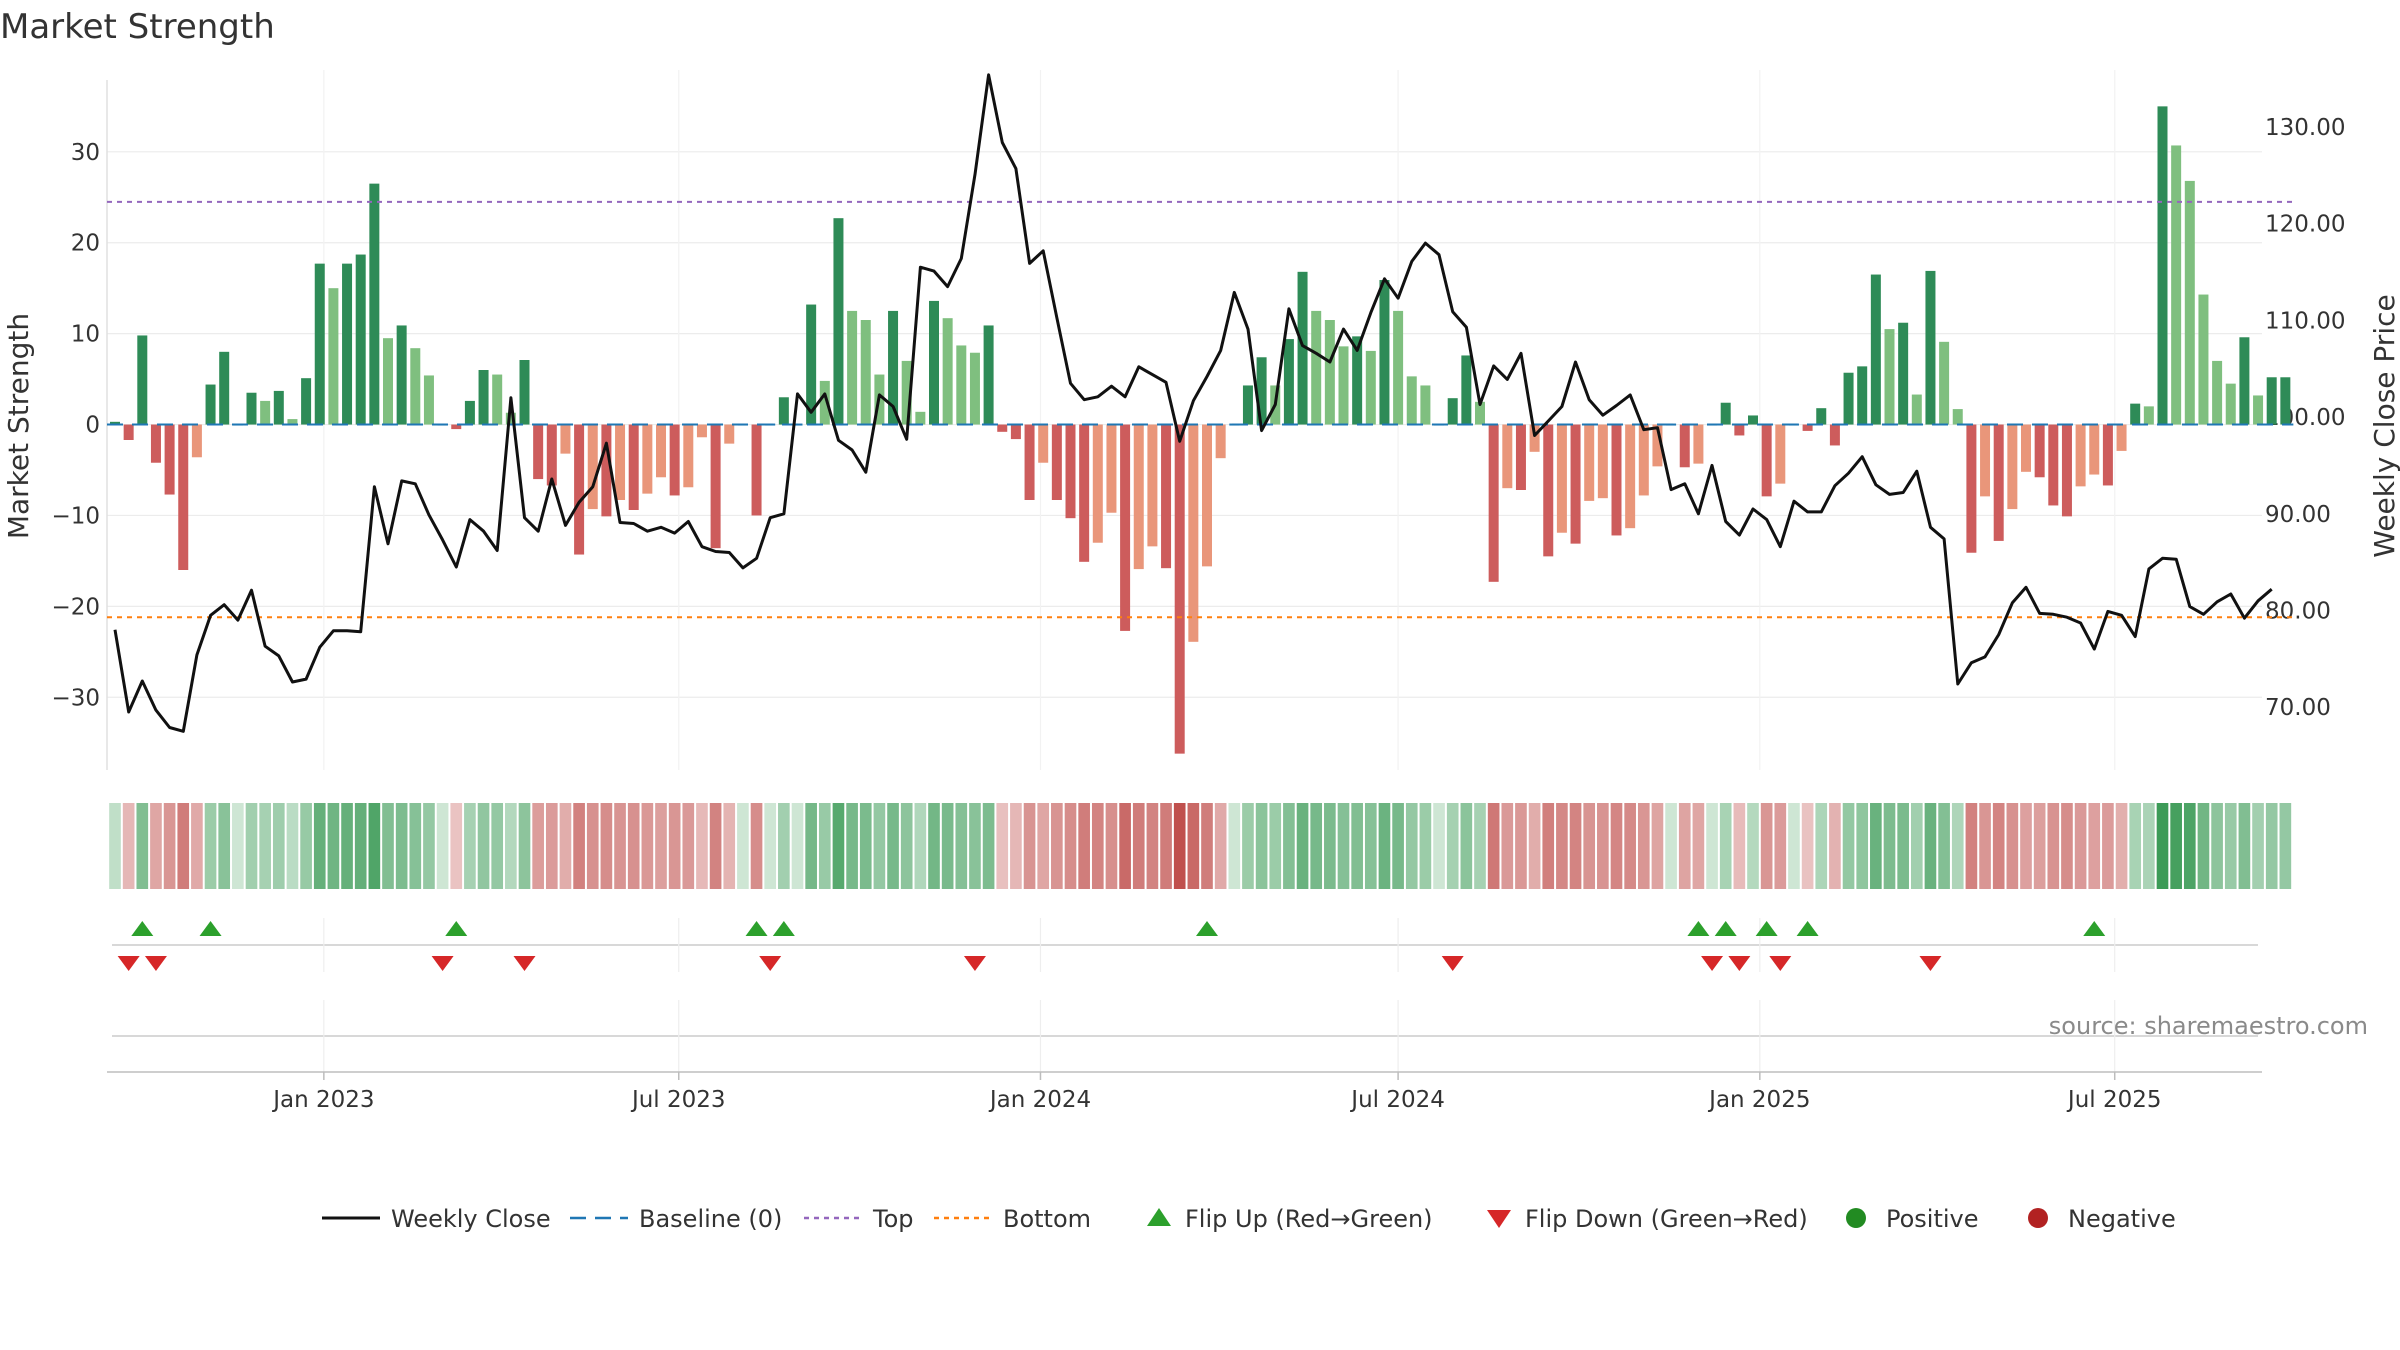  What do you see at coordinates (75, 698) in the screenshot?
I see `left-tick-label: −30` at bounding box center [75, 698].